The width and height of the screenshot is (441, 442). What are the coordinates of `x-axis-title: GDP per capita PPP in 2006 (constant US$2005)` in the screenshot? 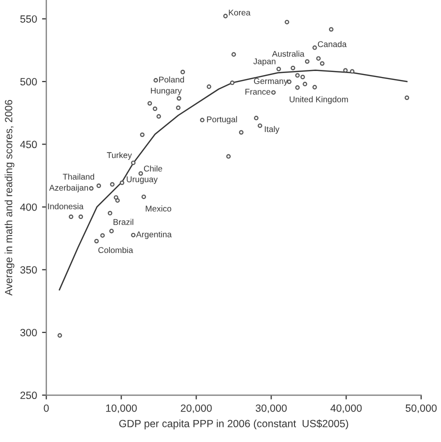 It's located at (233, 424).